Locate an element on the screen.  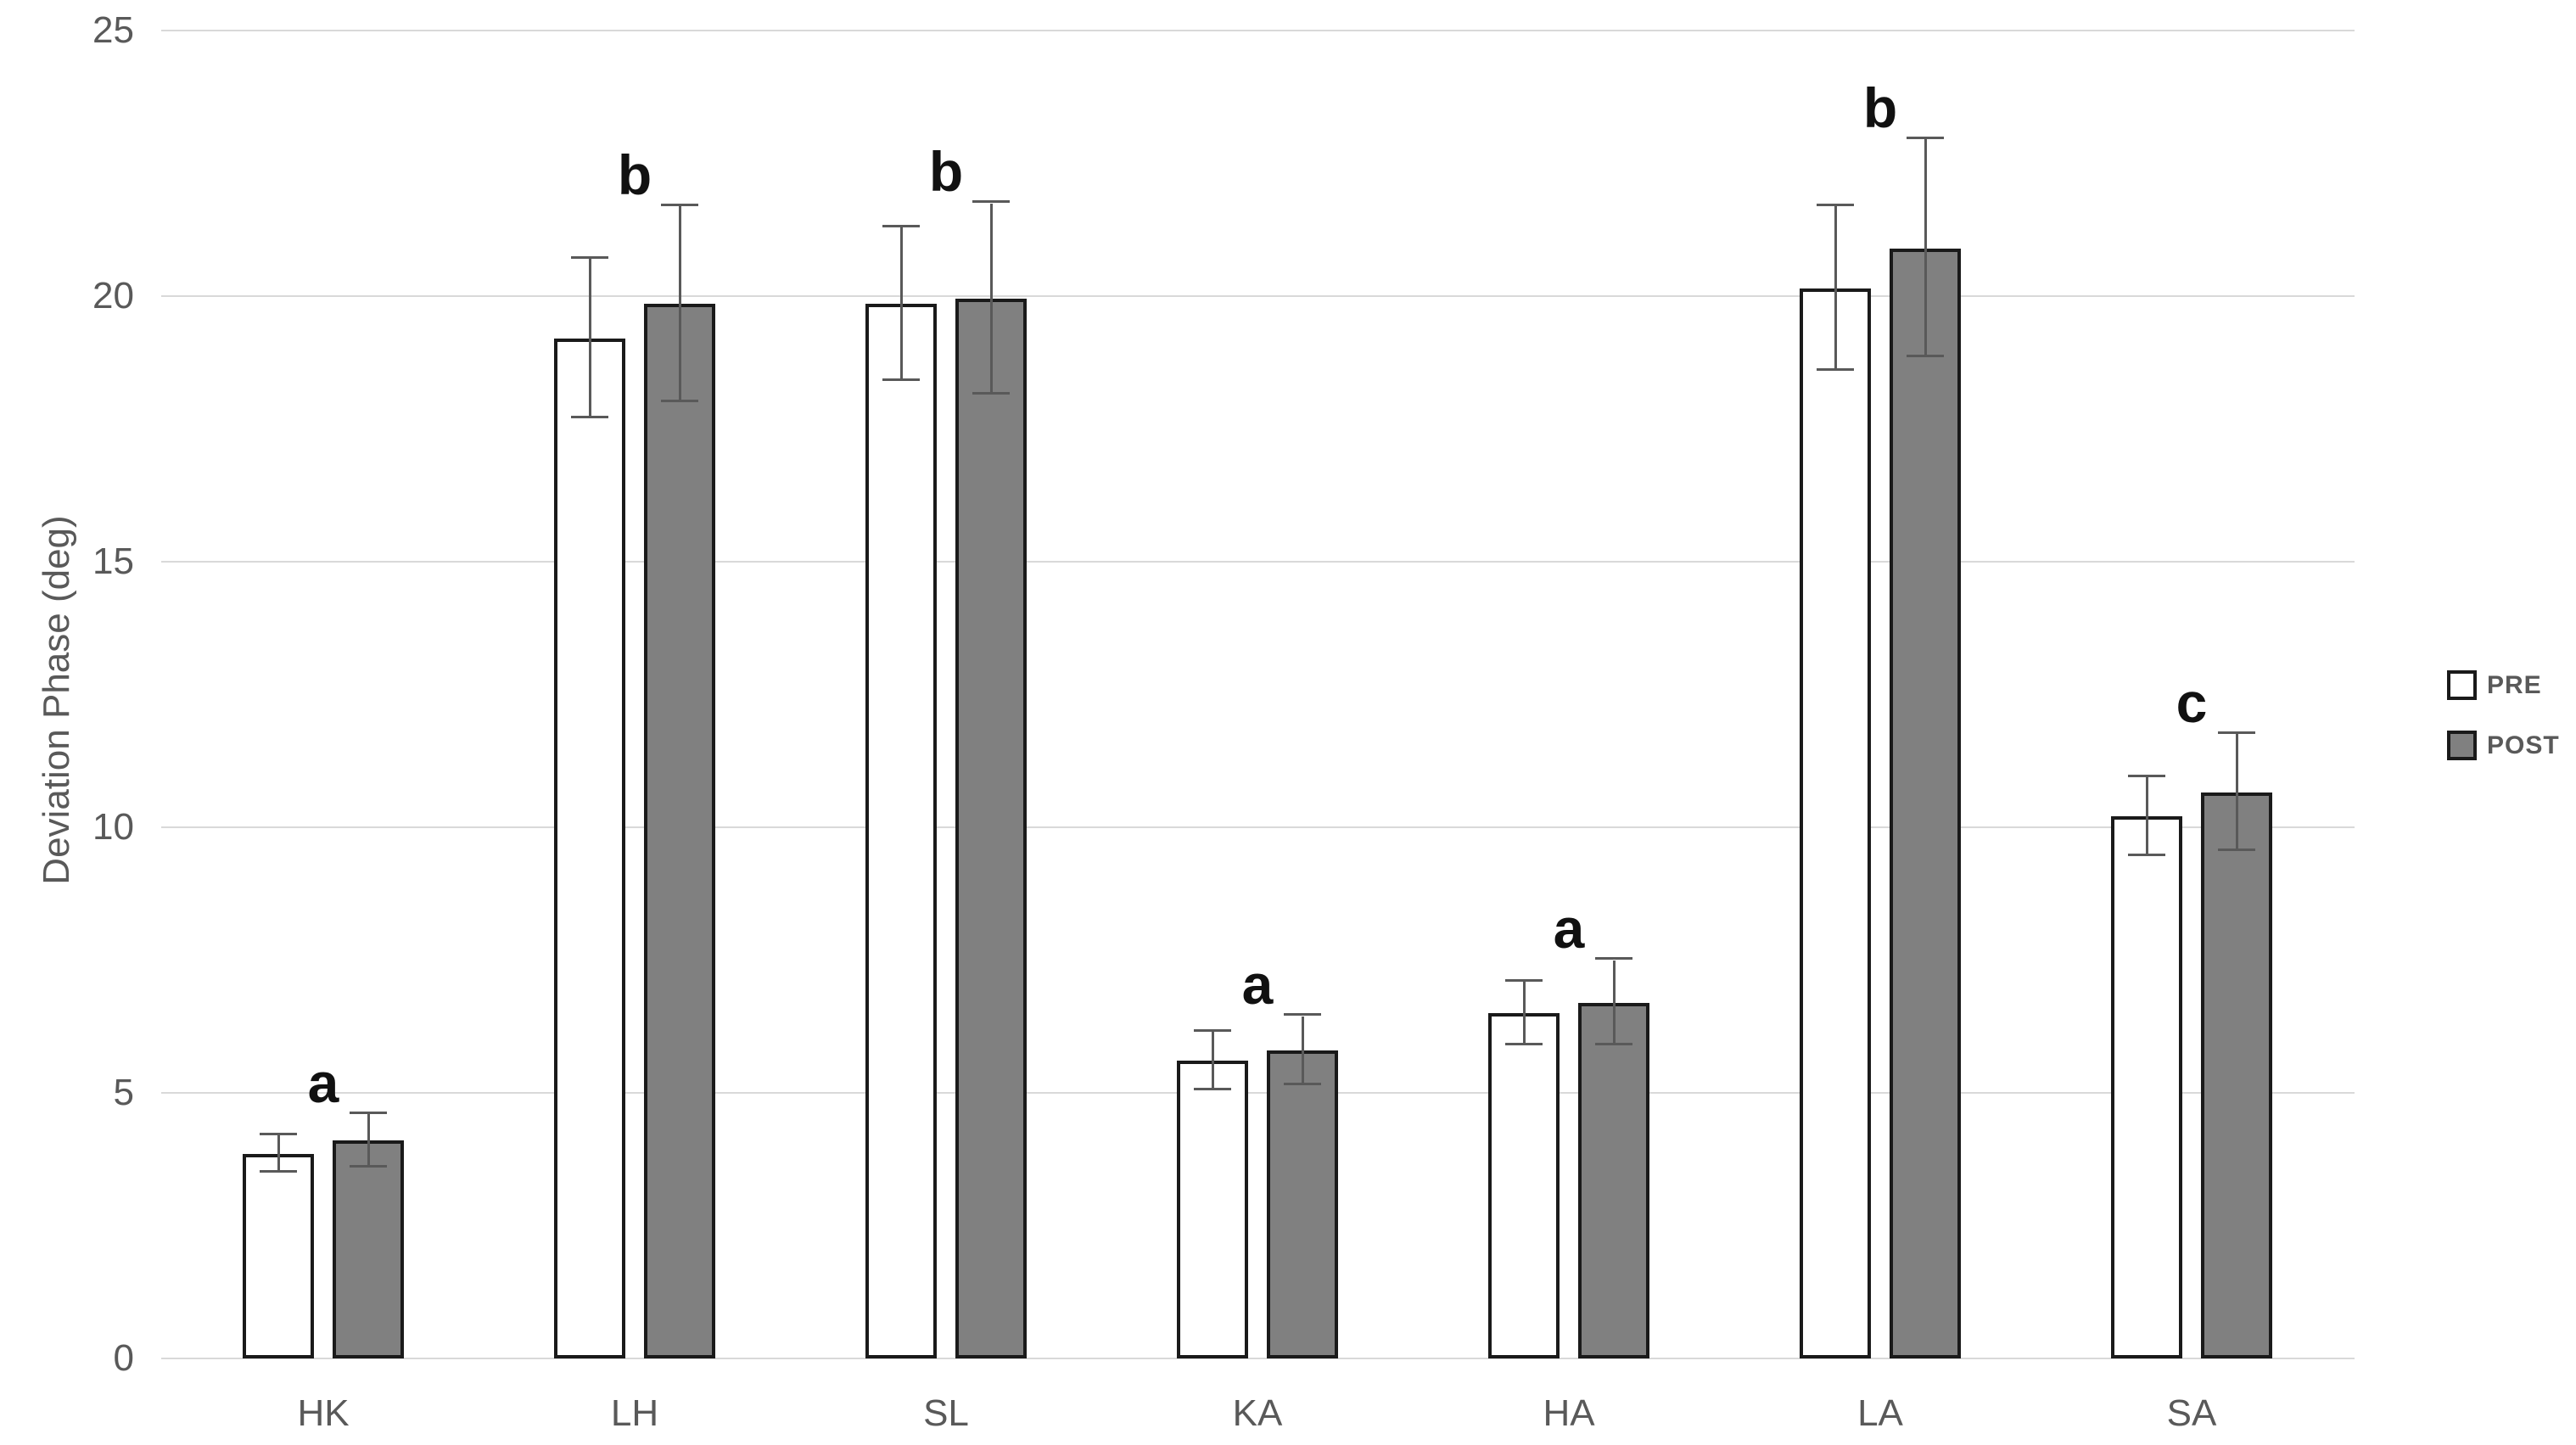
la-pre-error-cap-top is located at coordinates (1836, 205).